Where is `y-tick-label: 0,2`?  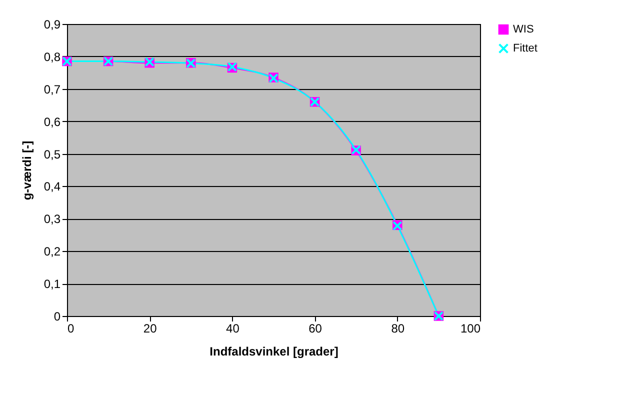 y-tick-label: 0,2 is located at coordinates (52, 251).